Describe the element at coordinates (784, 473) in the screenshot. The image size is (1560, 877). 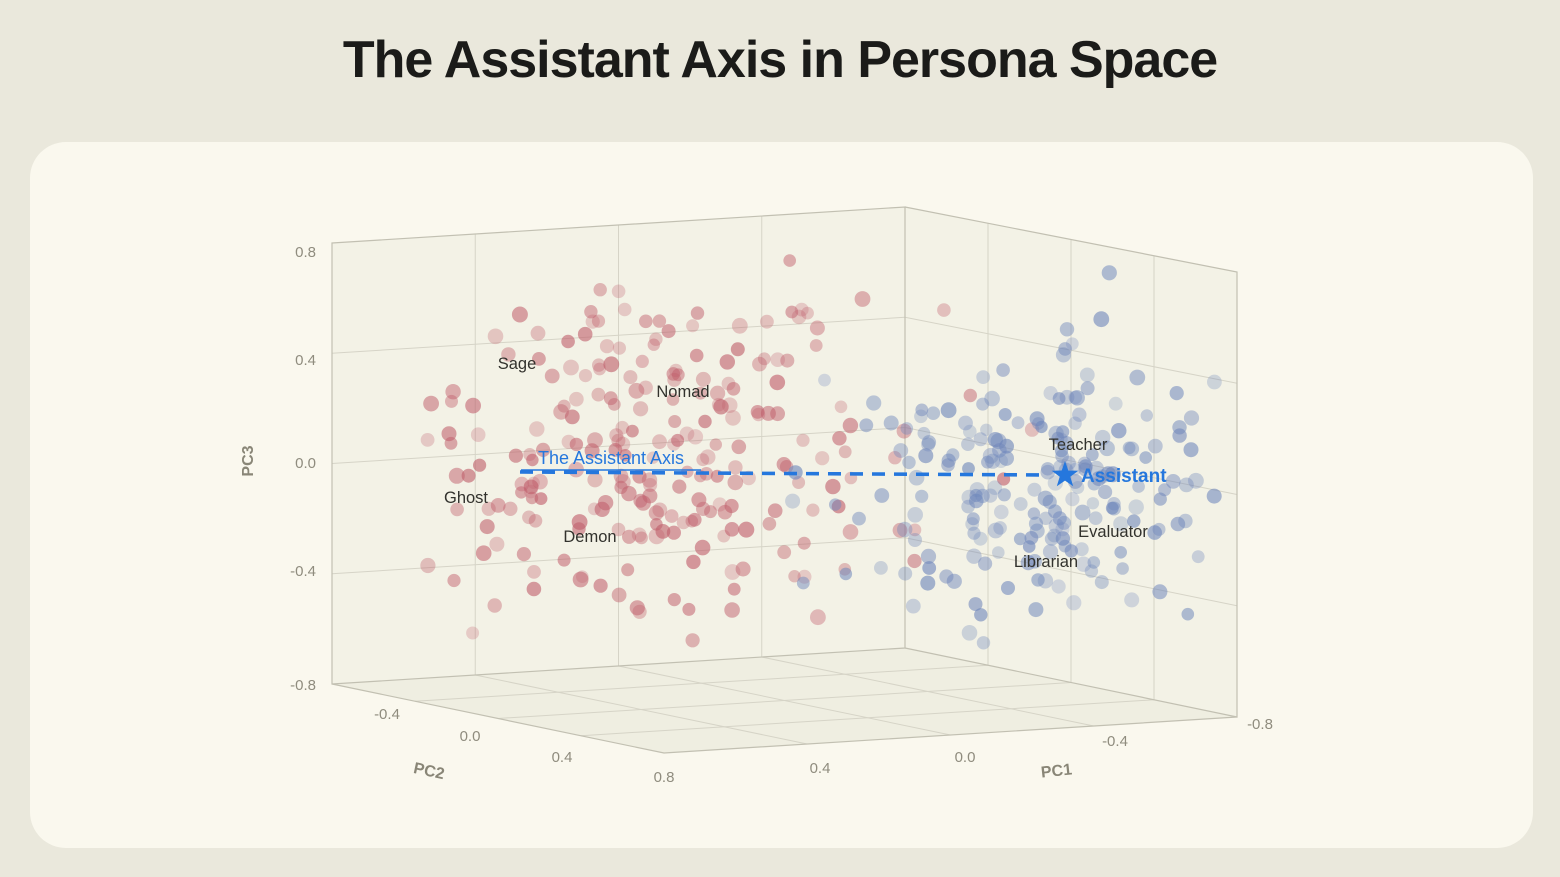
I see `assistant-axis-line` at that location.